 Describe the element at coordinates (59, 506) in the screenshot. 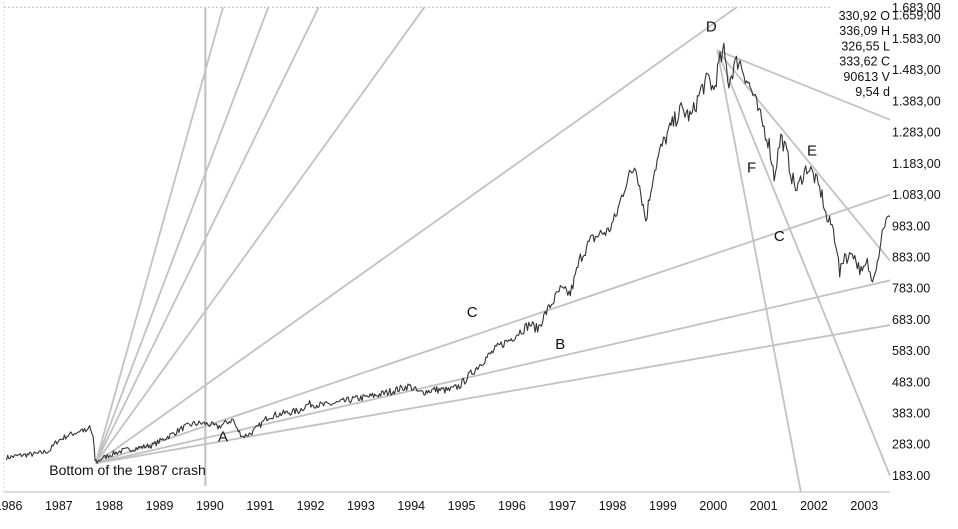

I see `x-tick-label: 1987` at that location.